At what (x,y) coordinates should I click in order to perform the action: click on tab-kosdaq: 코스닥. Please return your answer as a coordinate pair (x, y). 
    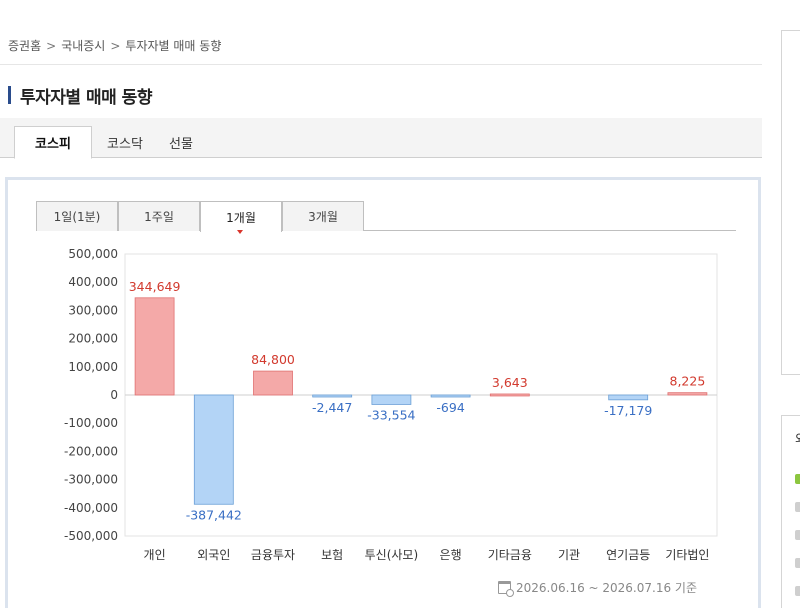
    Looking at the image, I should click on (125, 144).